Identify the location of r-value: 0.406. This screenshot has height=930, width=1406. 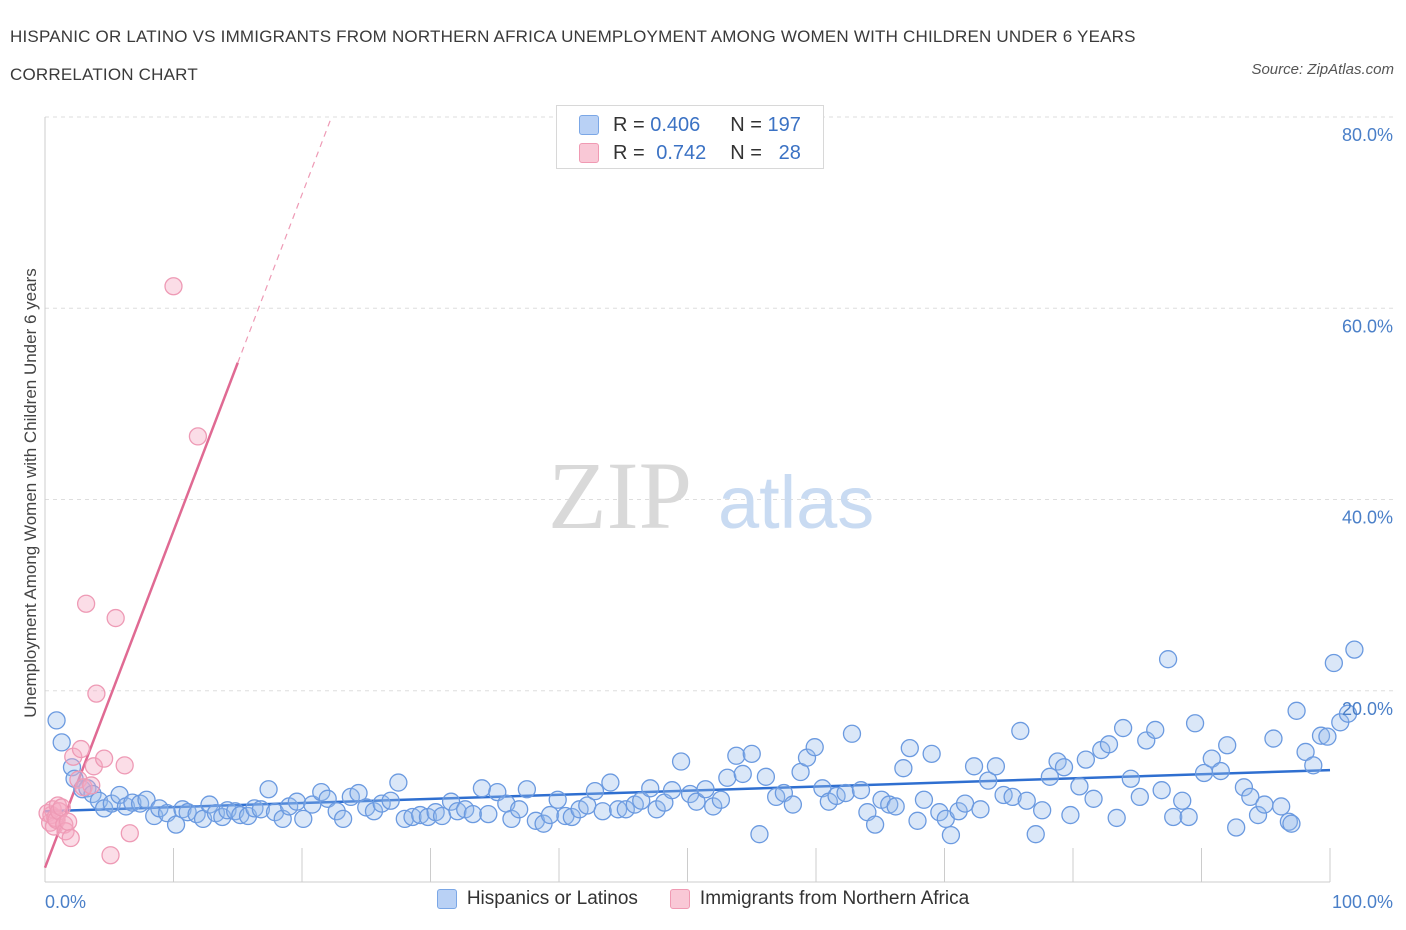
(675, 124).